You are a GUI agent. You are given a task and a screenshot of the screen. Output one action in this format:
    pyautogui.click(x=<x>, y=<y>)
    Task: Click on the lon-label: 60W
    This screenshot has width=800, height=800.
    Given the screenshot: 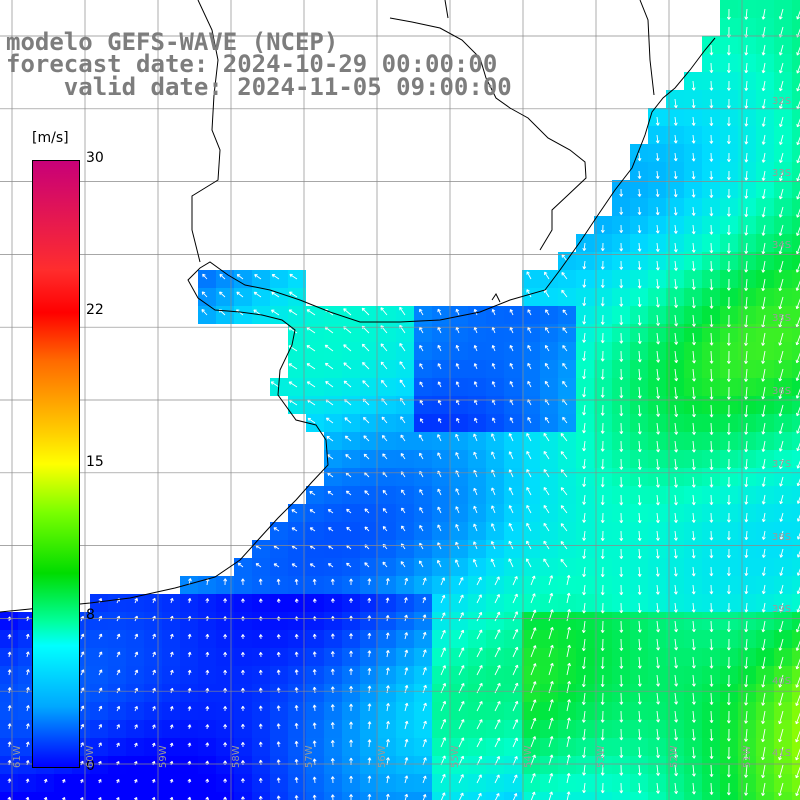 What is the action you would take?
    pyautogui.click(x=90, y=756)
    